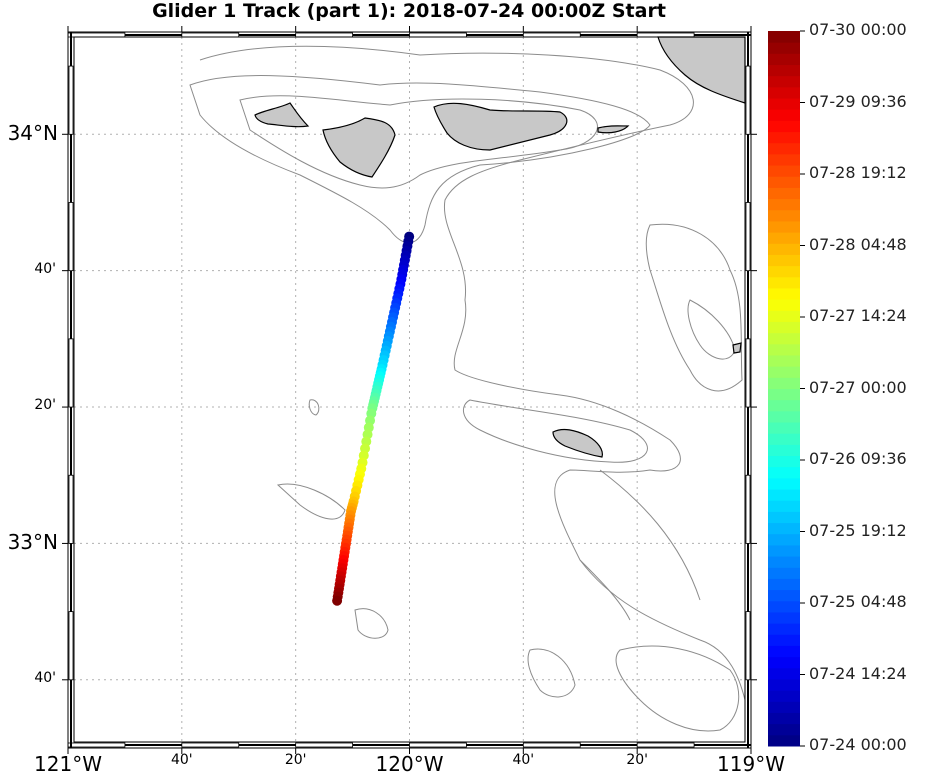 This screenshot has width=925, height=777. What do you see at coordinates (409, 764) in the screenshot?
I see `x-tick-label: 120°W` at bounding box center [409, 764].